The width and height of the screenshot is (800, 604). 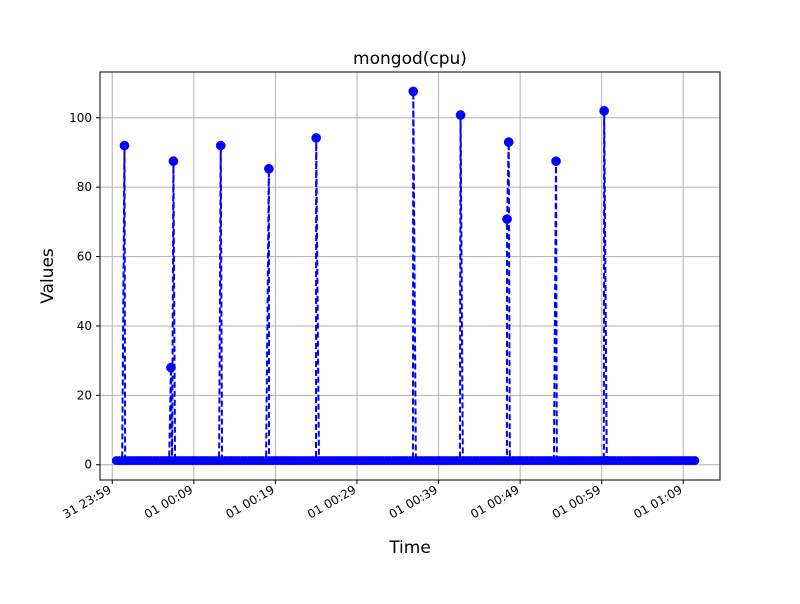 What do you see at coordinates (84, 257) in the screenshot?
I see `y-tick-label: 60` at bounding box center [84, 257].